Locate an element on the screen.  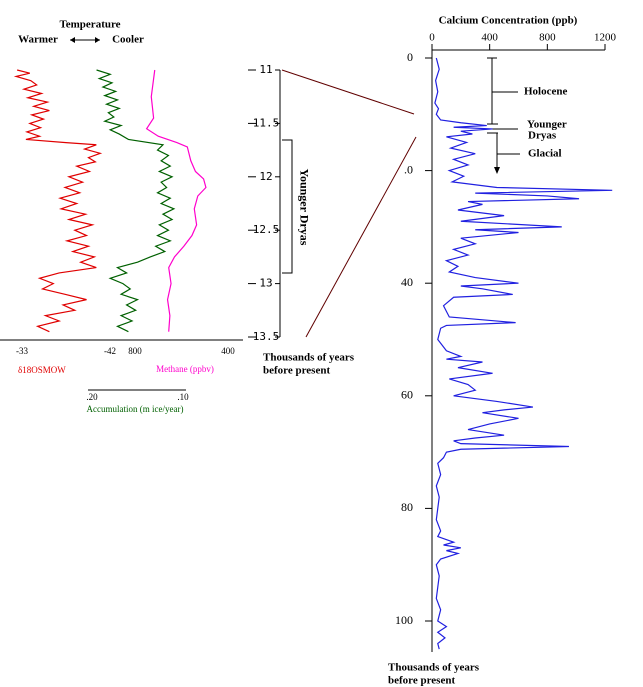
x-tick-label: 0 is located at coordinates (432, 38).